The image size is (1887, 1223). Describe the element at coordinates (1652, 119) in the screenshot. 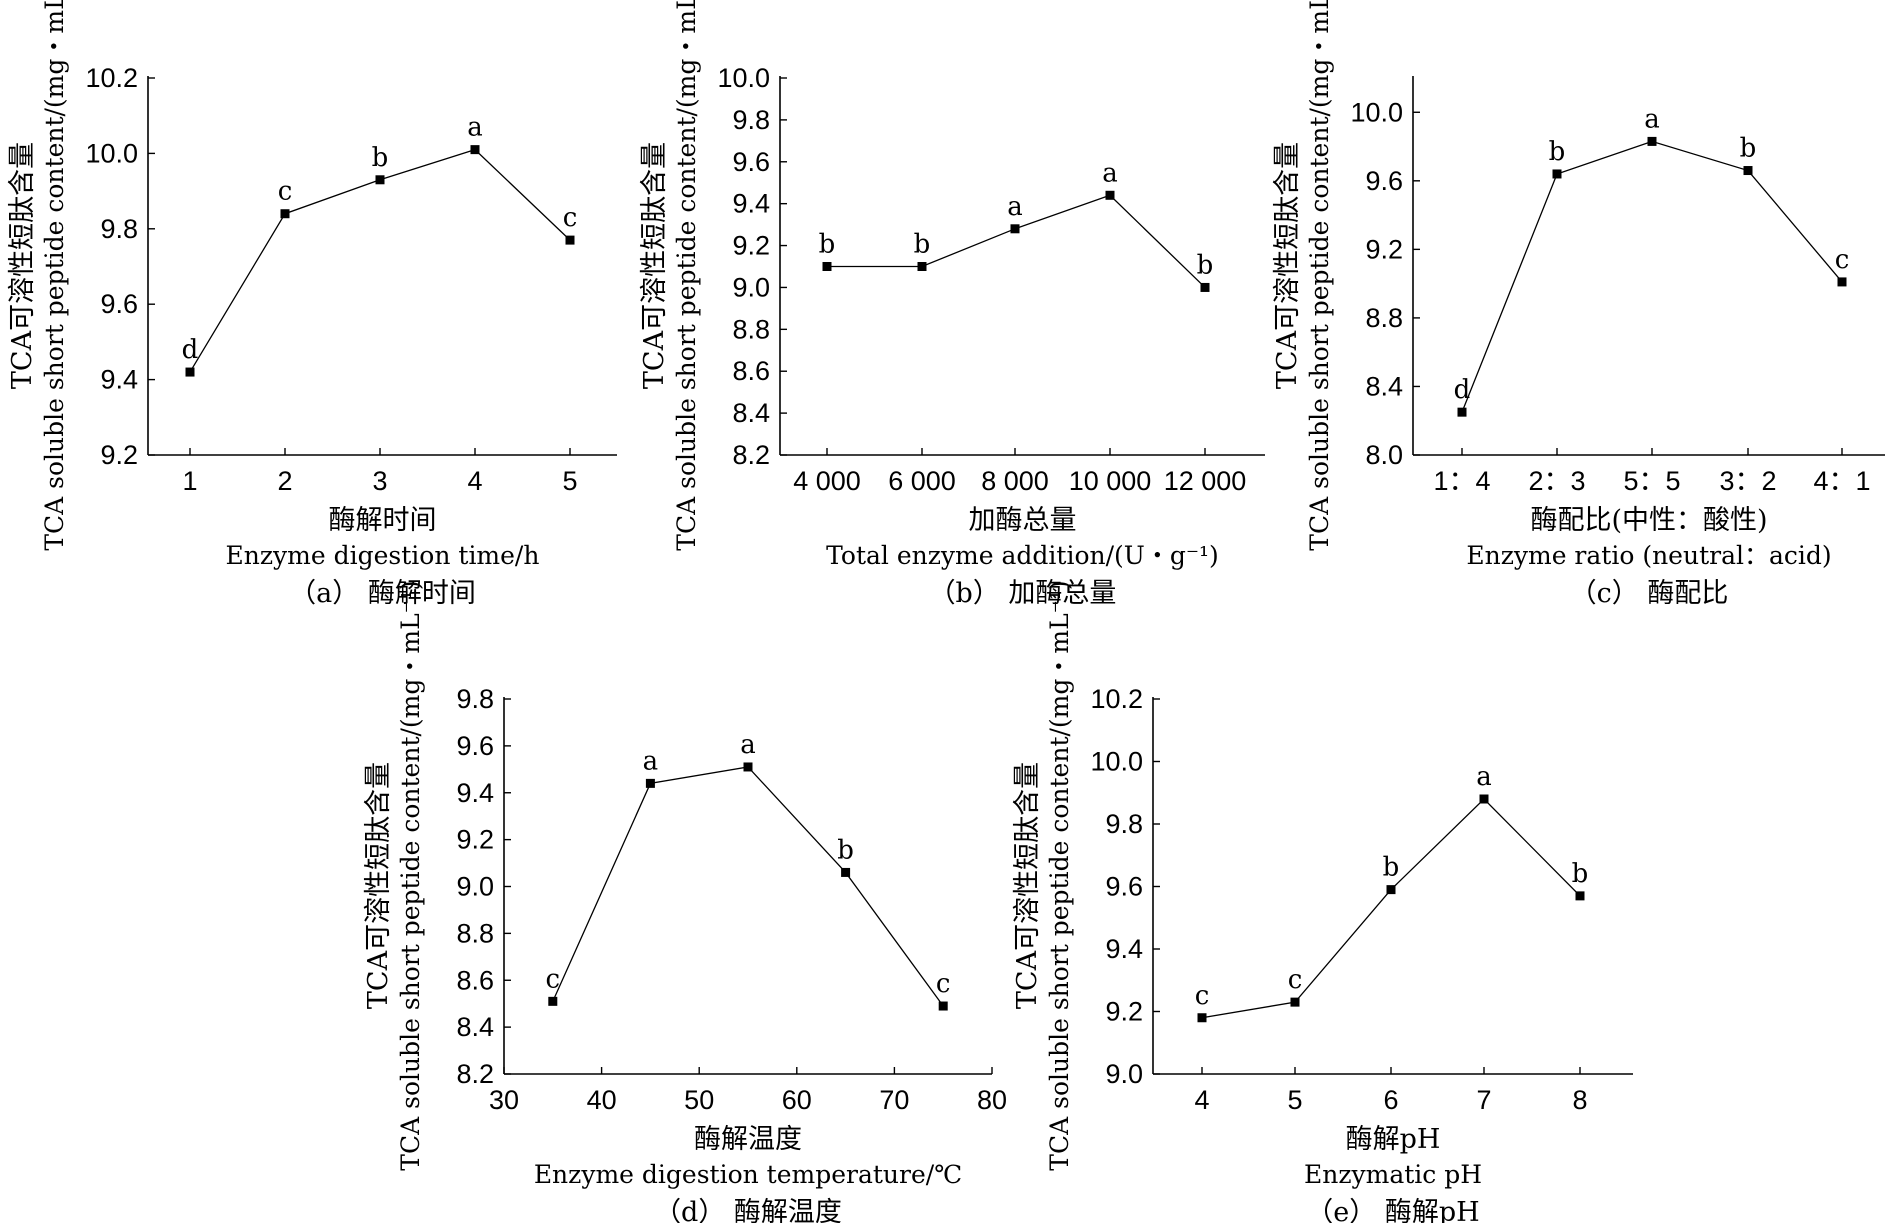

I see `chart-c-significance-label: a` at that location.